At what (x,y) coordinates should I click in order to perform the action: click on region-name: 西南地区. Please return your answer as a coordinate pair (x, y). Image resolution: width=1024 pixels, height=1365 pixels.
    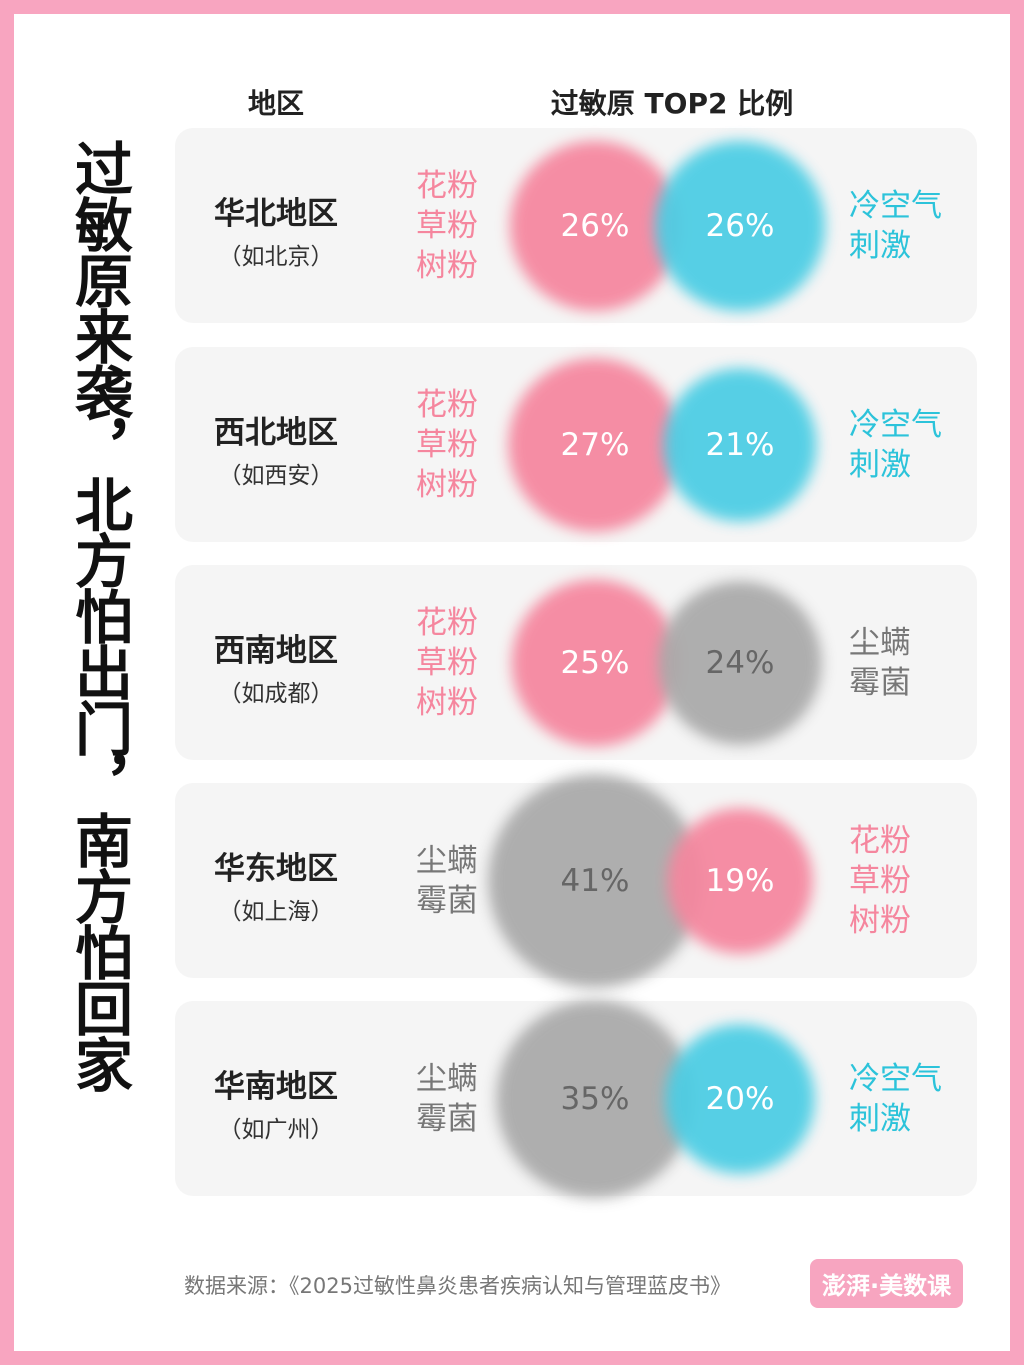
    Looking at the image, I should click on (276, 651).